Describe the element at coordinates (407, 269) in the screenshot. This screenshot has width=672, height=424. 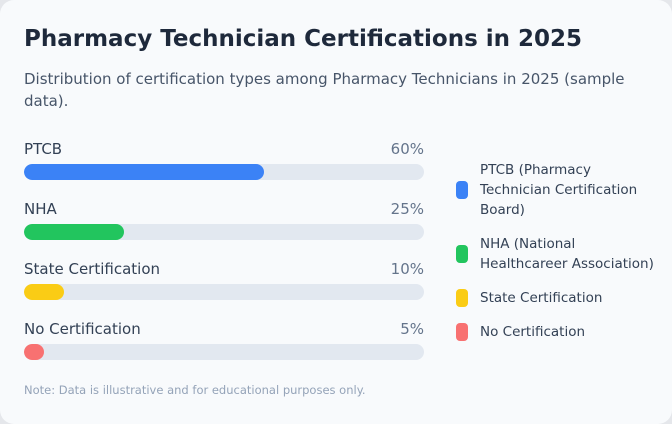
I see `bar-value-label: 10%` at that location.